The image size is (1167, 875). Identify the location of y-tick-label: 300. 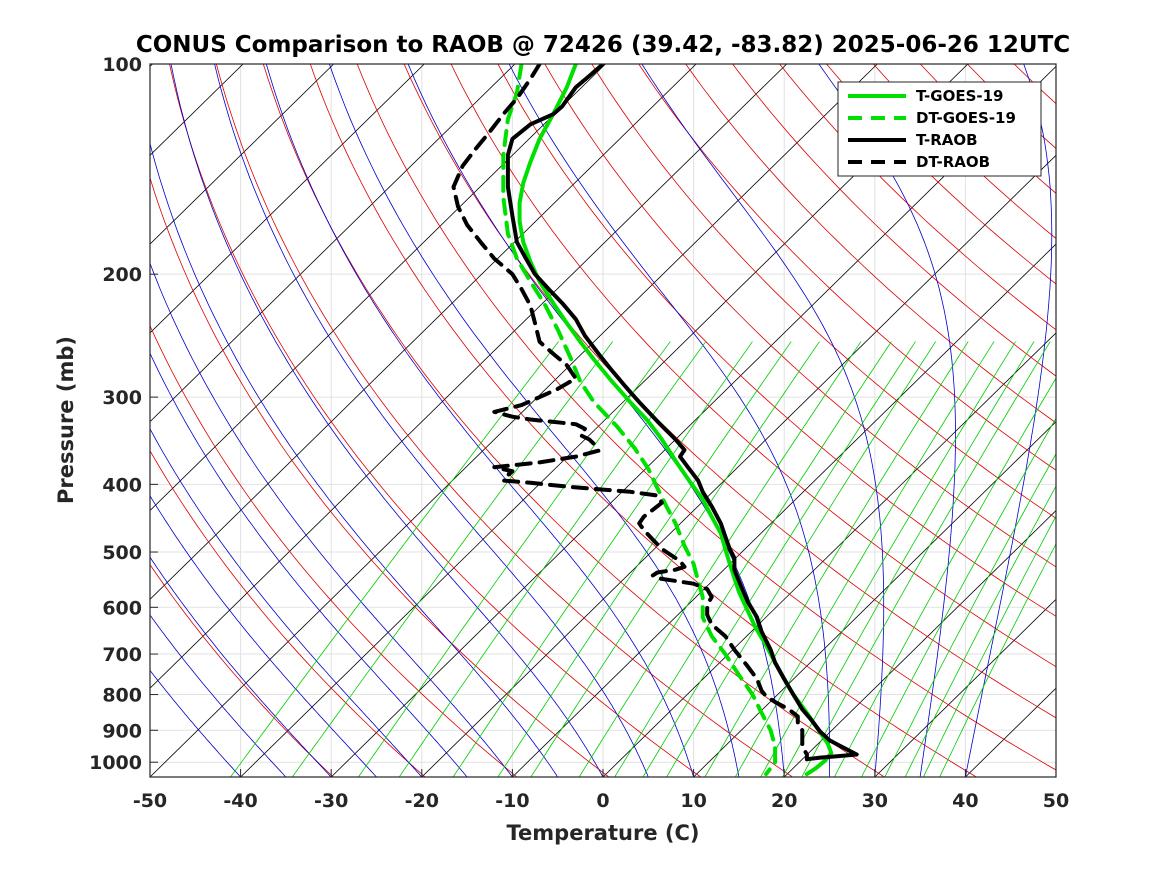
(122, 398).